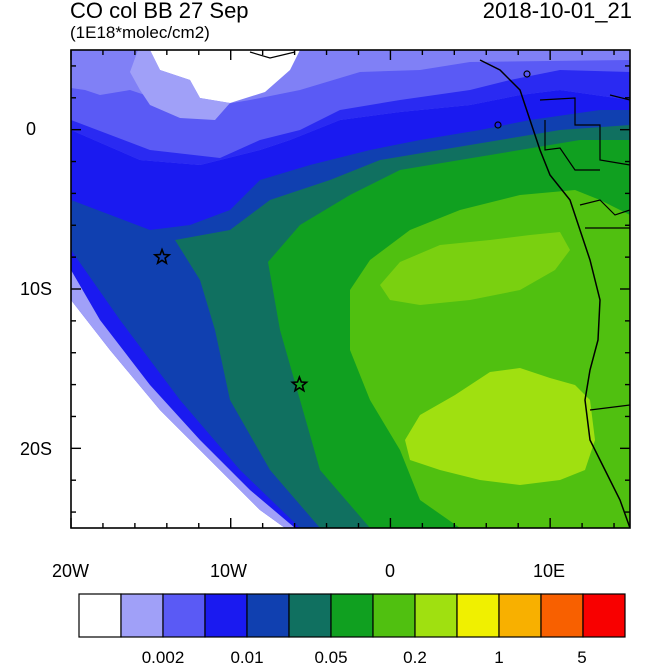  What do you see at coordinates (247, 657) in the screenshot?
I see `colorbar-label-0.01: 0.01` at bounding box center [247, 657].